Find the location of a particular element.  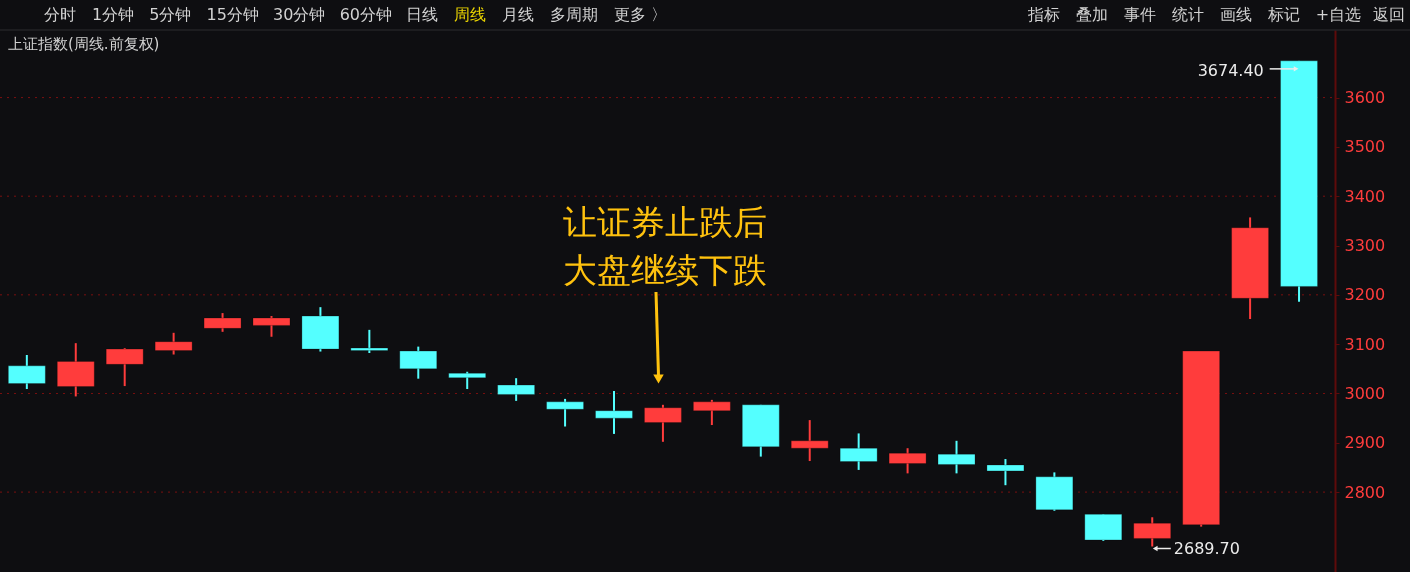

annotation: 让证券止跌后大盘继续下跌 is located at coordinates (665, 246).